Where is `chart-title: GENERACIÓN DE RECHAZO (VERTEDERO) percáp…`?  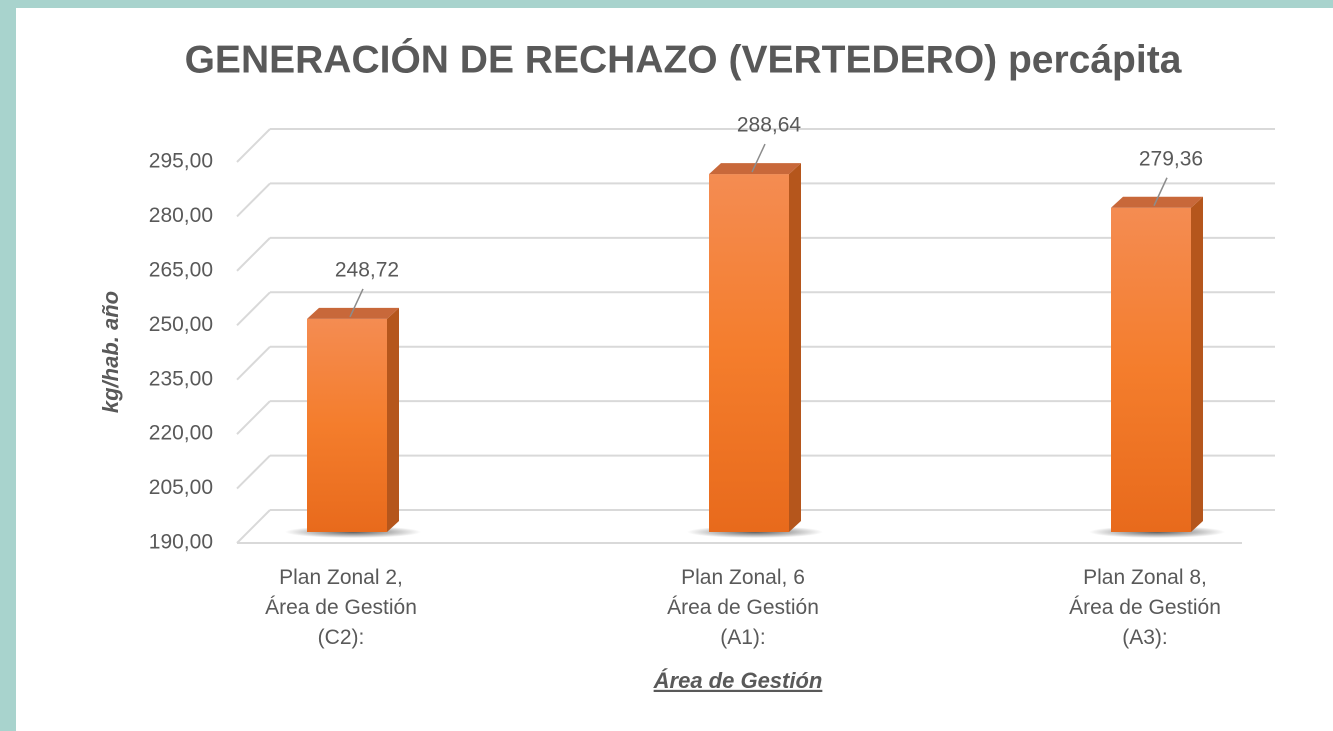
chart-title: GENERACIÓN DE RECHAZO (VERTEDERO) percáp… is located at coordinates (683, 59).